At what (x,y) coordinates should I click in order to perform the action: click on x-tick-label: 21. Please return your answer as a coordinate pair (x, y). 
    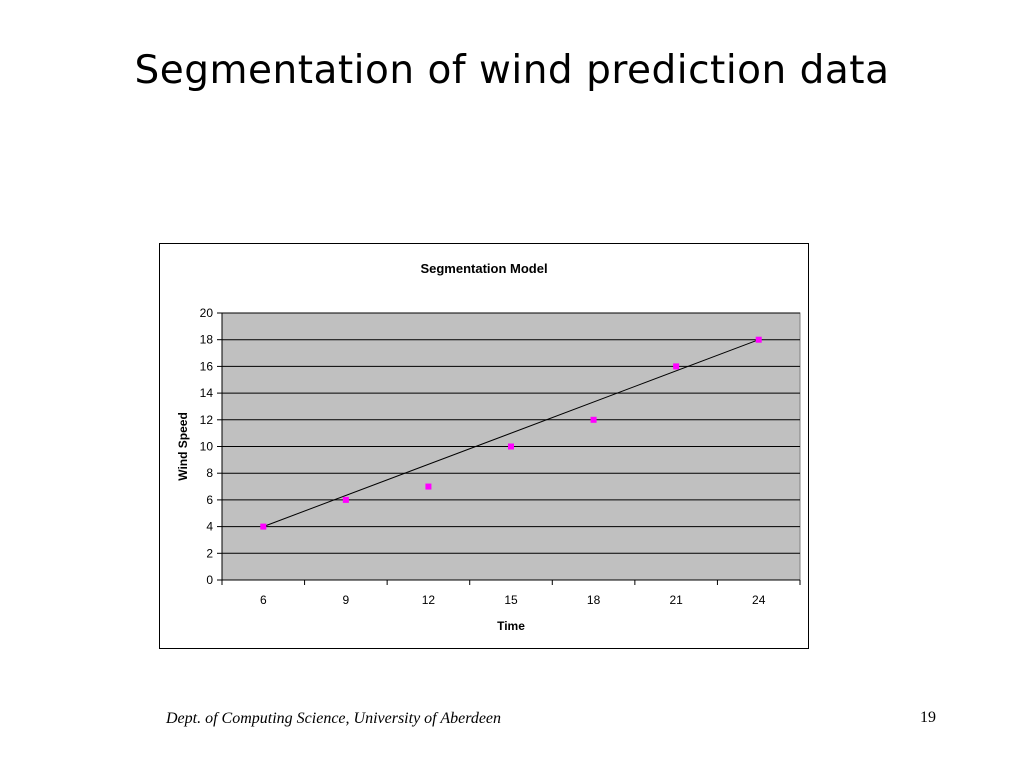
    Looking at the image, I should click on (676, 600).